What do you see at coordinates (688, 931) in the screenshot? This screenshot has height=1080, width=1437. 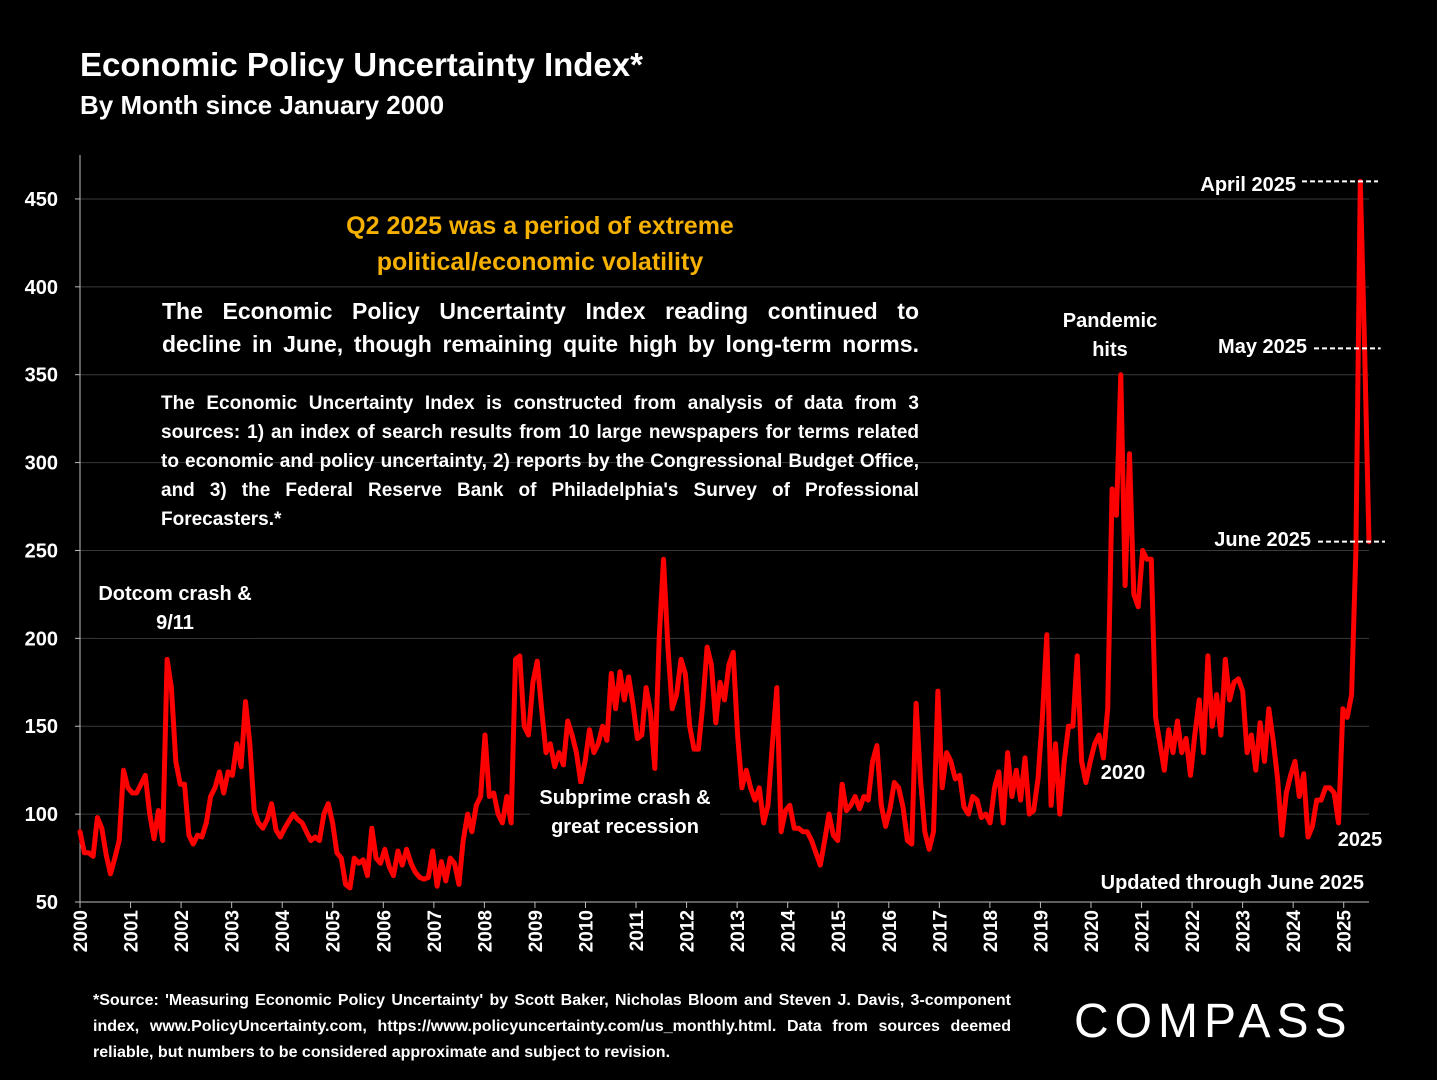 I see `x-tick-label: 2012` at bounding box center [688, 931].